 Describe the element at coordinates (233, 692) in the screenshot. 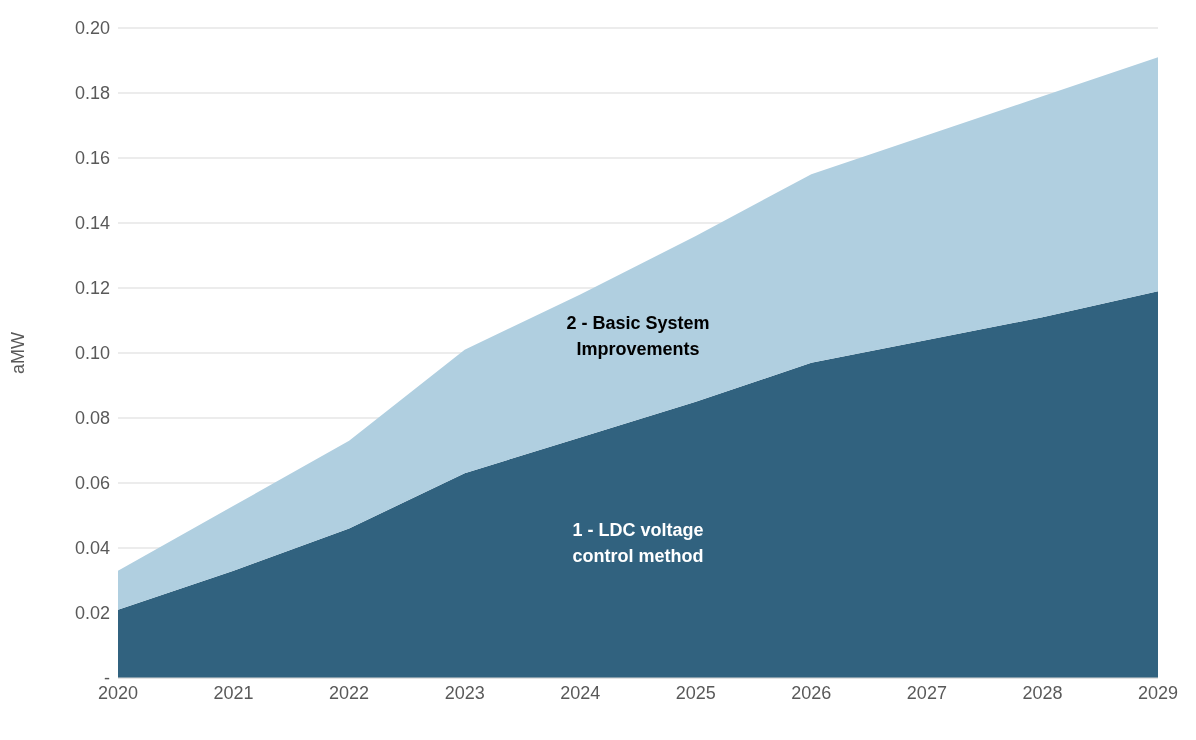

I see `x-tick-label: 2021` at that location.